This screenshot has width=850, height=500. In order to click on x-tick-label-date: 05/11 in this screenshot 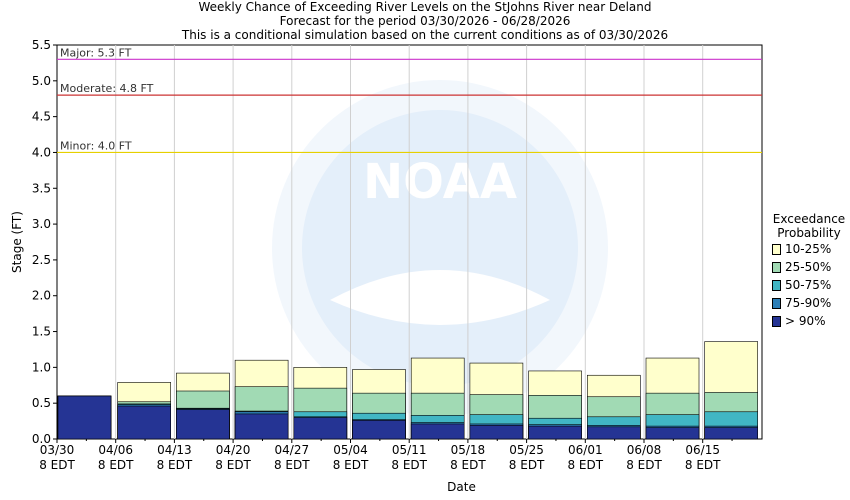, I will do `click(409, 450)`.